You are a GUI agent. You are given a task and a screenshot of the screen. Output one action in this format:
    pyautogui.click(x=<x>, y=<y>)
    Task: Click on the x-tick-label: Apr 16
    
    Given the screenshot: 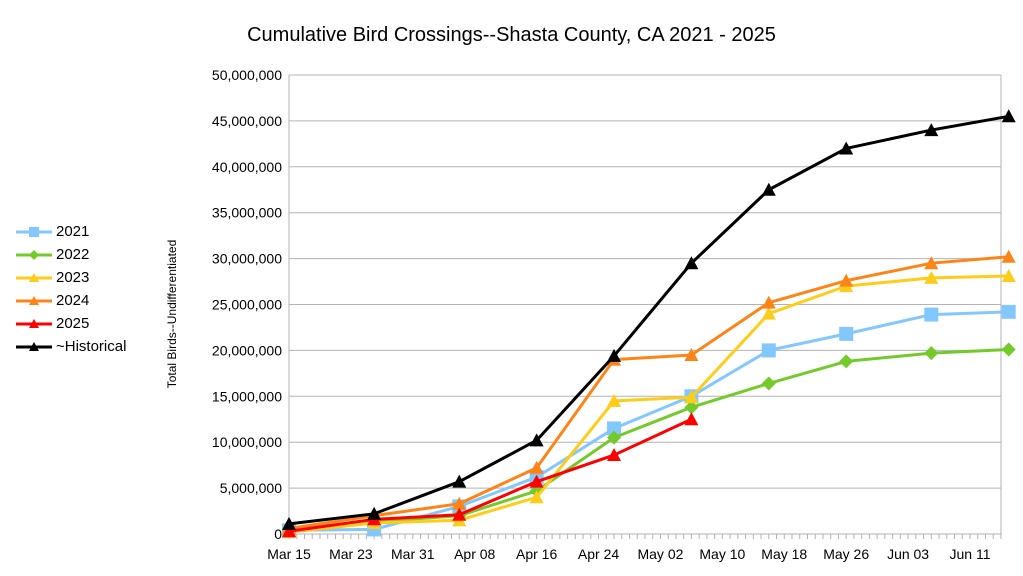 What is the action you would take?
    pyautogui.click(x=536, y=554)
    